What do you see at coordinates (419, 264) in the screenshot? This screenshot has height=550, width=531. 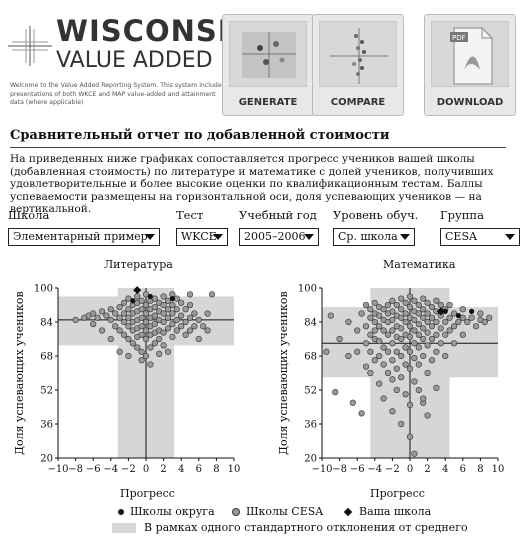 I see `chart-title-math: Математика` at bounding box center [419, 264].